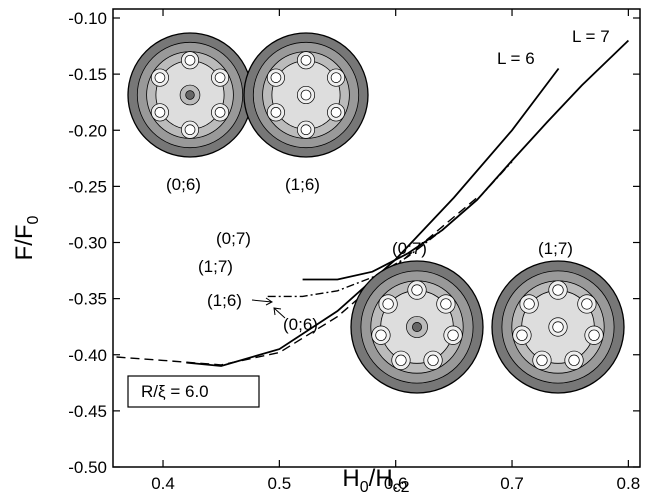 Image resolution: width=654 pixels, height=495 pixels. I want to click on x-axis-label: H0/Hc2, so click(375, 480).